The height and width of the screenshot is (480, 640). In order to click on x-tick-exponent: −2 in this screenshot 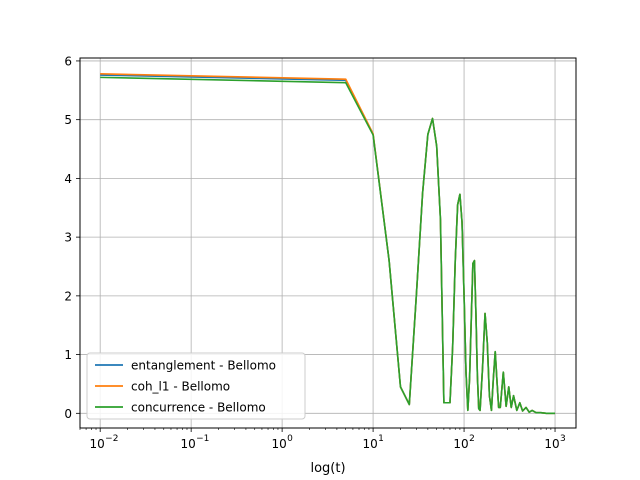, I will do `click(111, 439)`.